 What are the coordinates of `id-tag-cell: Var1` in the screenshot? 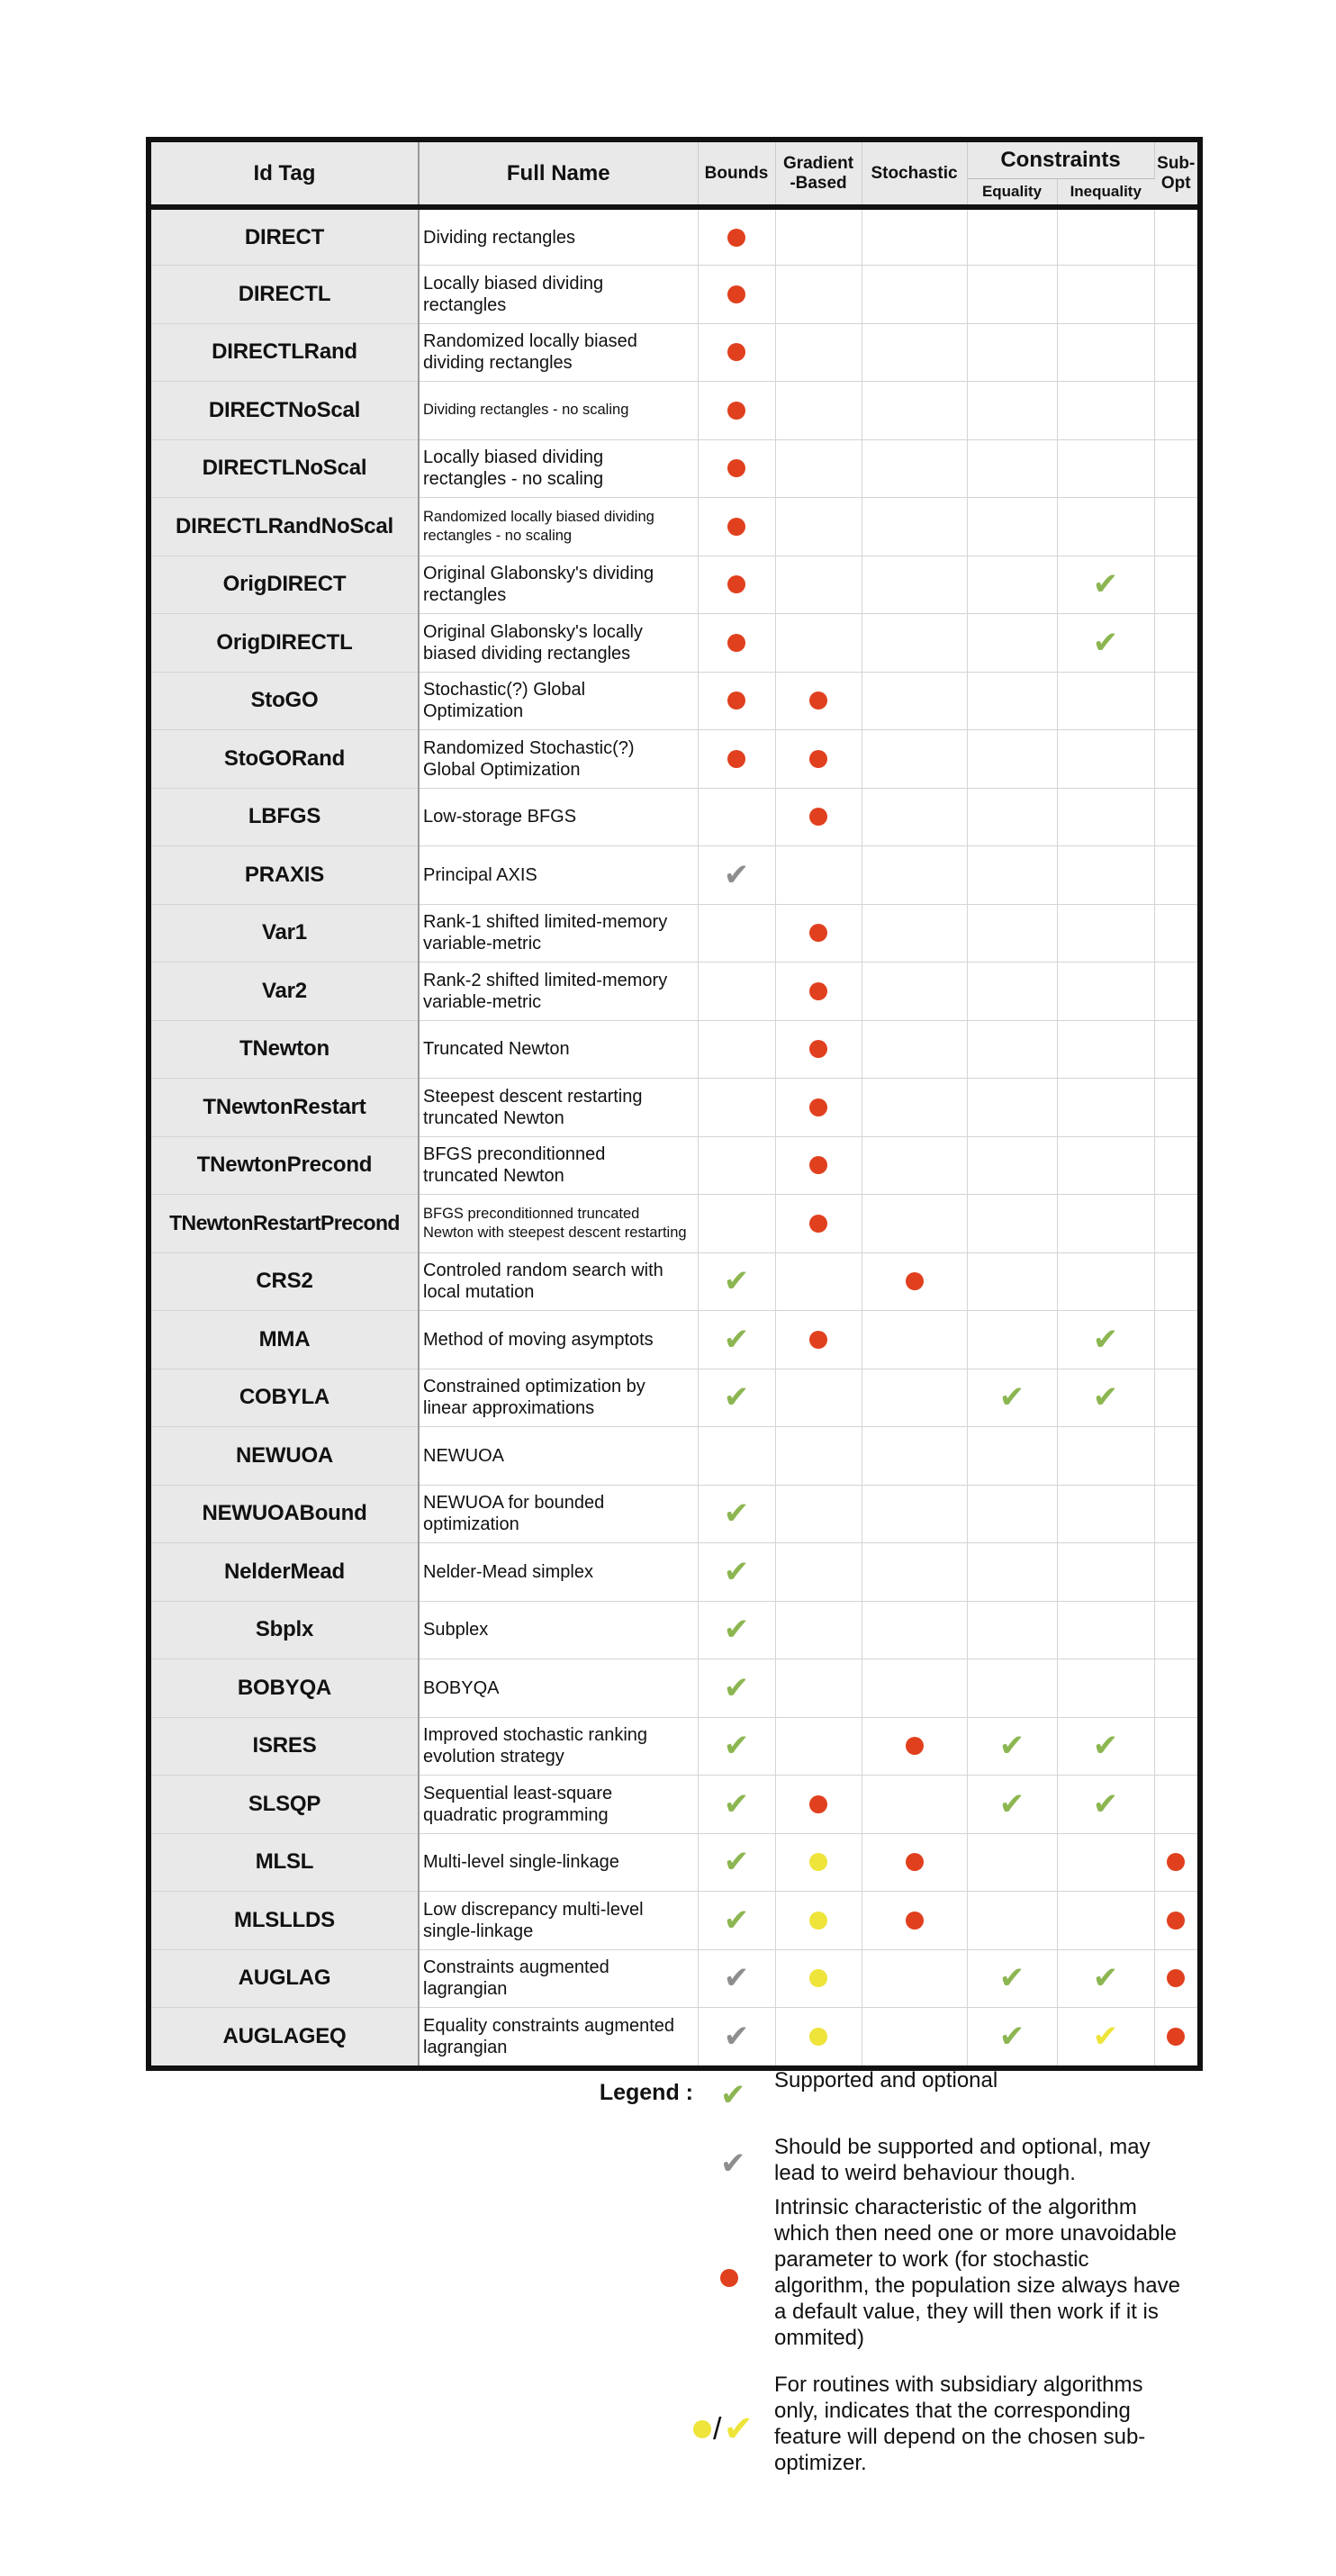 It's located at (285, 933).